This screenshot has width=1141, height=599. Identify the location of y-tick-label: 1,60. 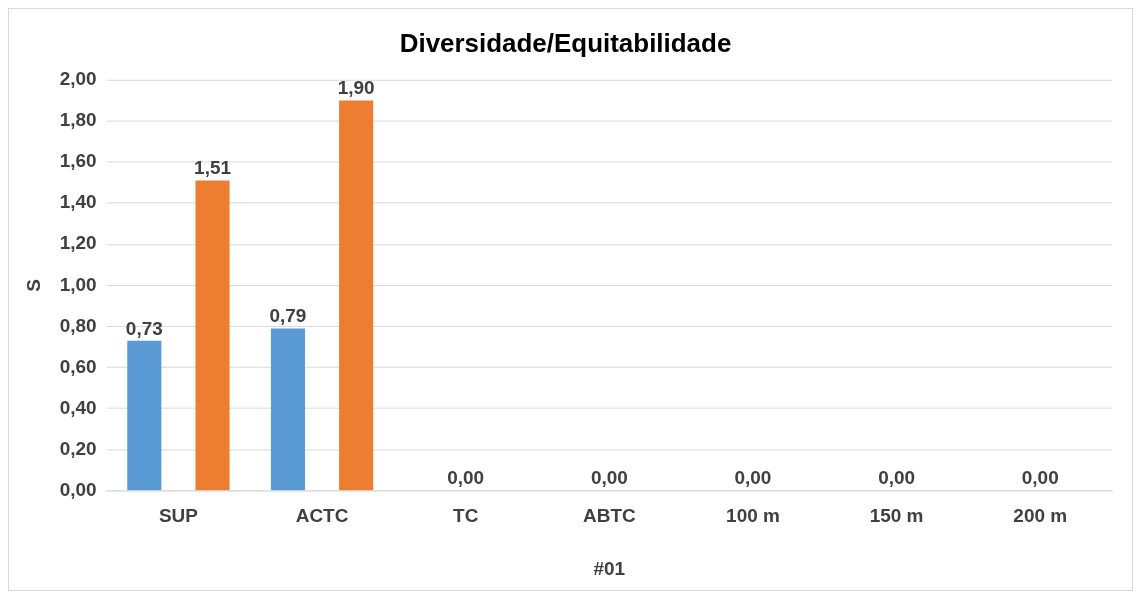
(78, 161).